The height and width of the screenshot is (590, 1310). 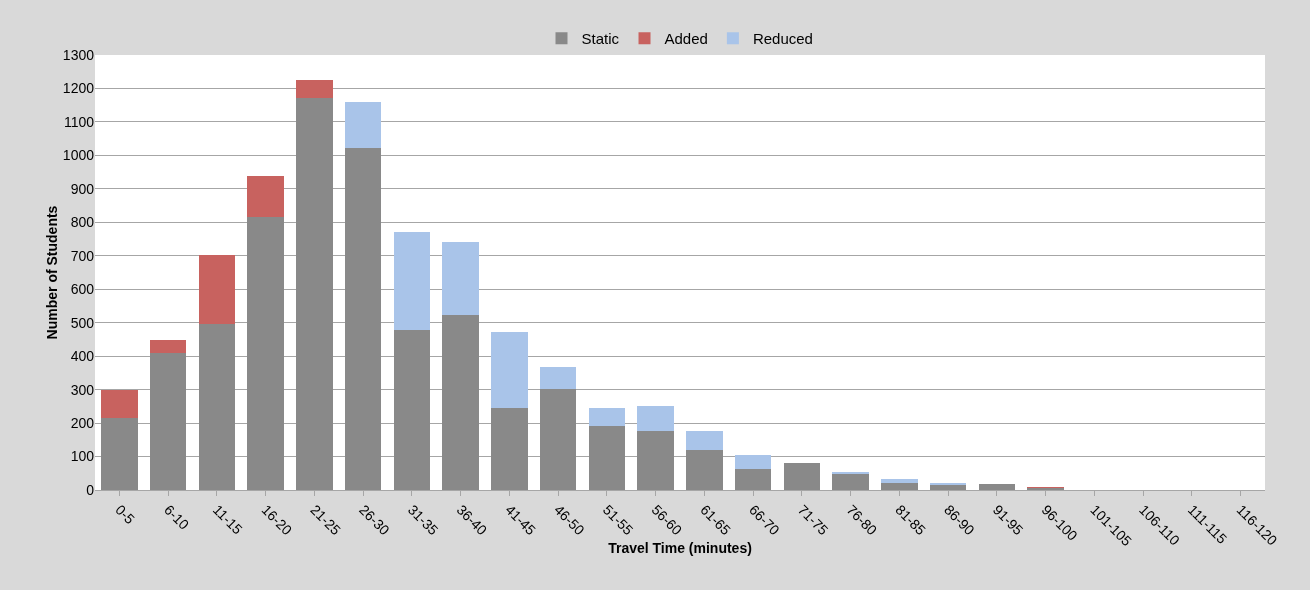 I want to click on y-tick-label: 1100, so click(x=79, y=121).